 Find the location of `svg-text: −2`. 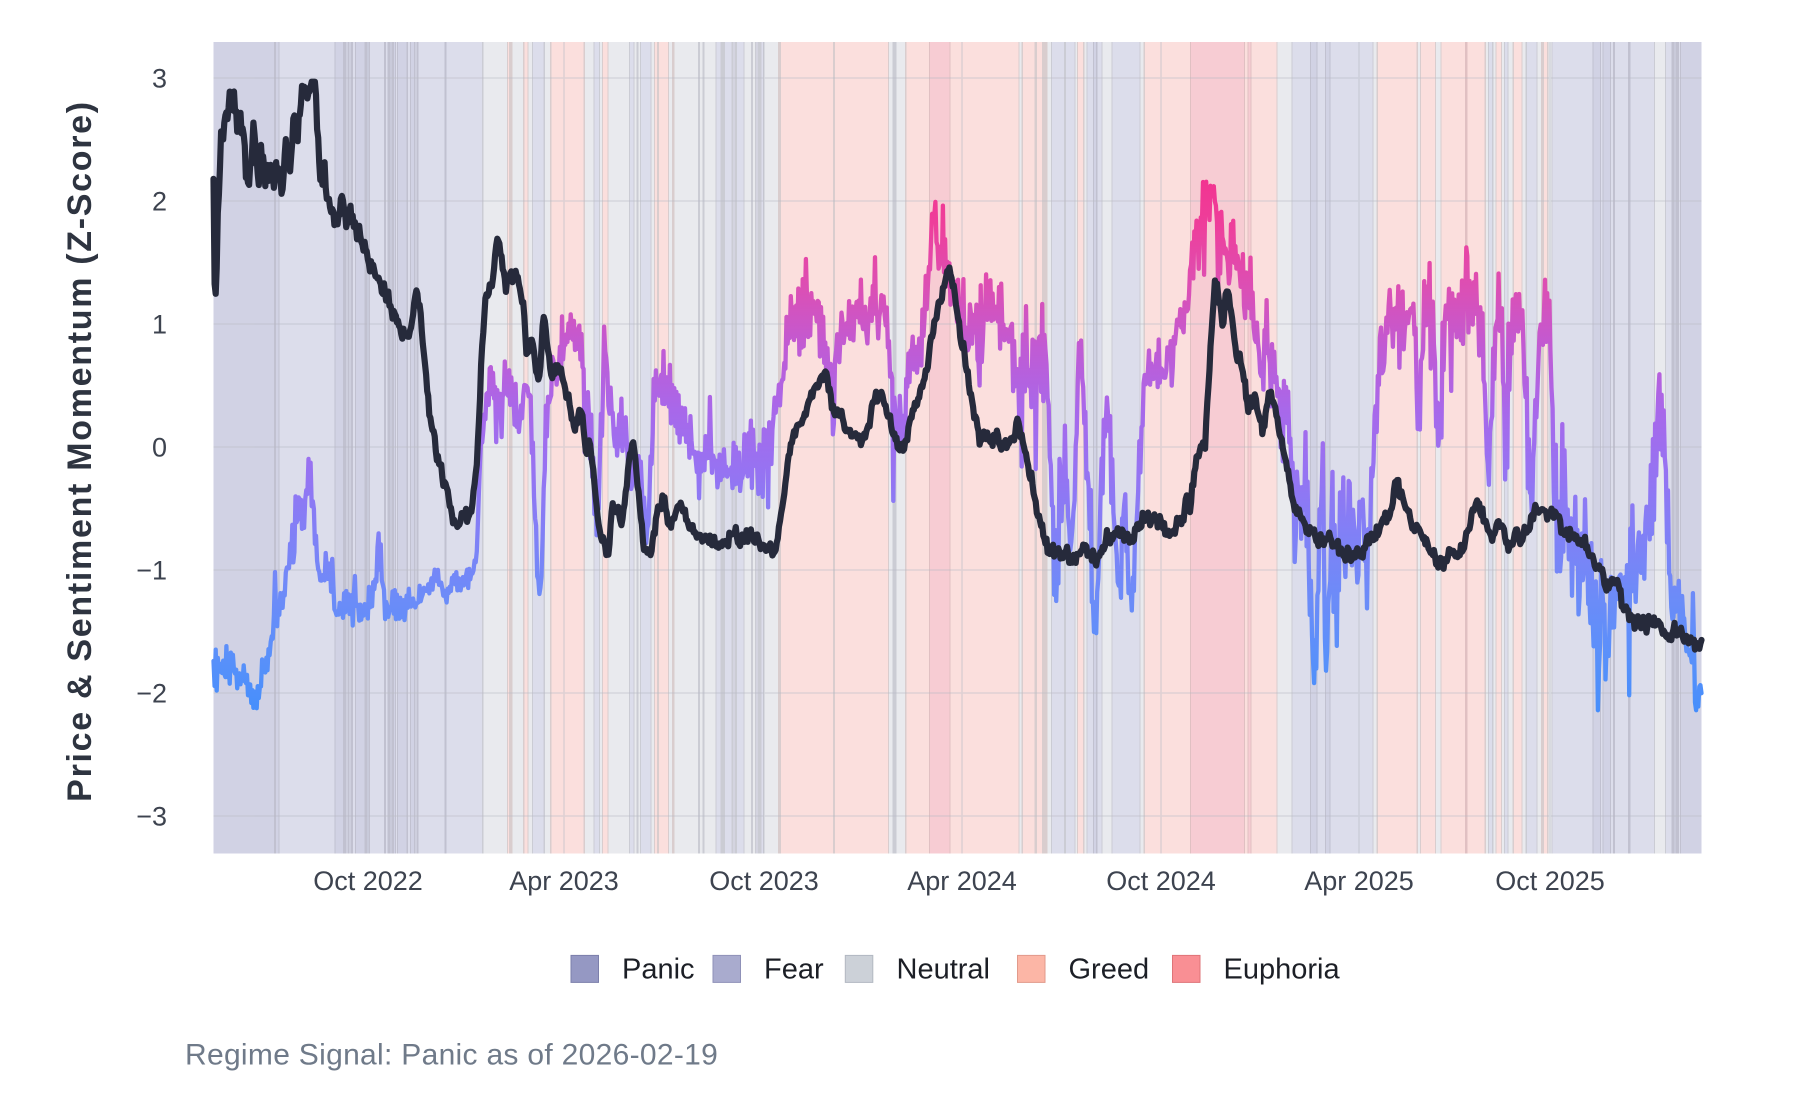

svg-text: −2 is located at coordinates (151, 694).